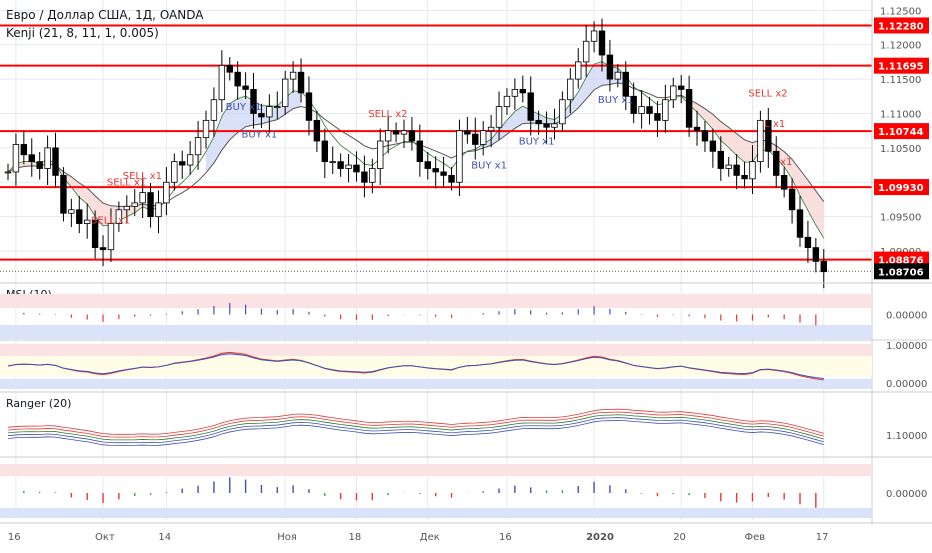 The height and width of the screenshot is (553, 932). Describe the element at coordinates (436, 301) in the screenshot. I see `msi-band-top` at that location.